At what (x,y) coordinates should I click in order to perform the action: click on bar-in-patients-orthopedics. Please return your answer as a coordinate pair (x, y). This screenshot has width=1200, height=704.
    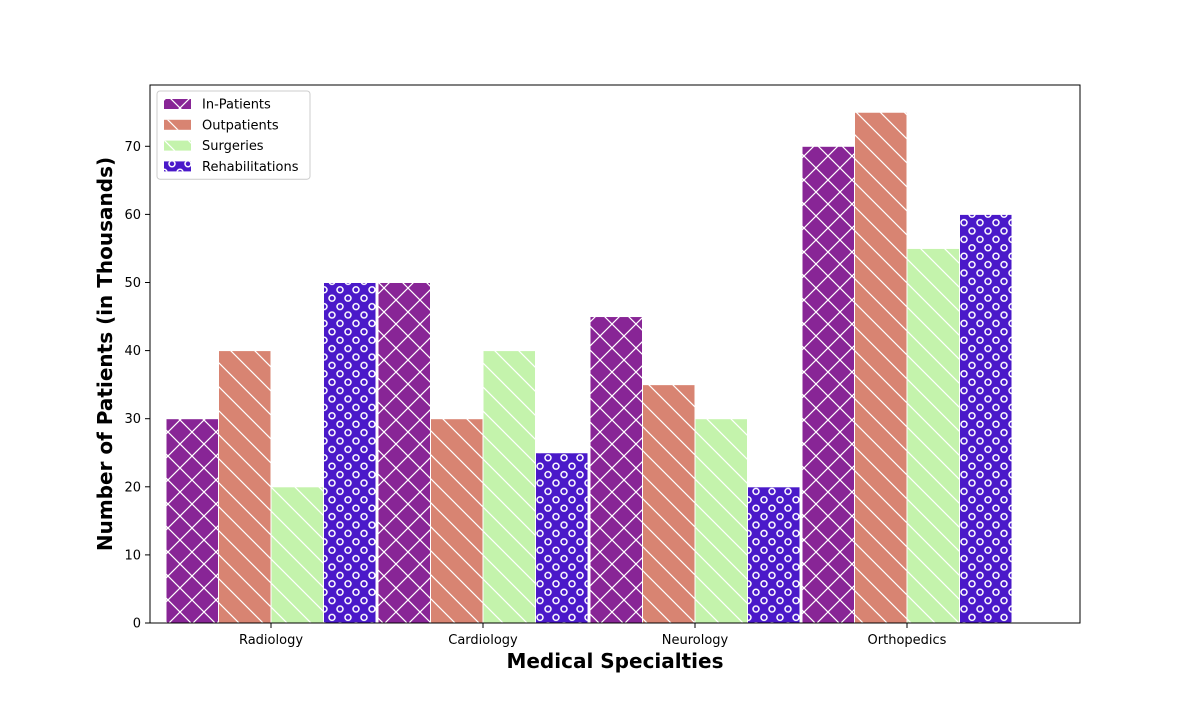
    Looking at the image, I should click on (828, 384).